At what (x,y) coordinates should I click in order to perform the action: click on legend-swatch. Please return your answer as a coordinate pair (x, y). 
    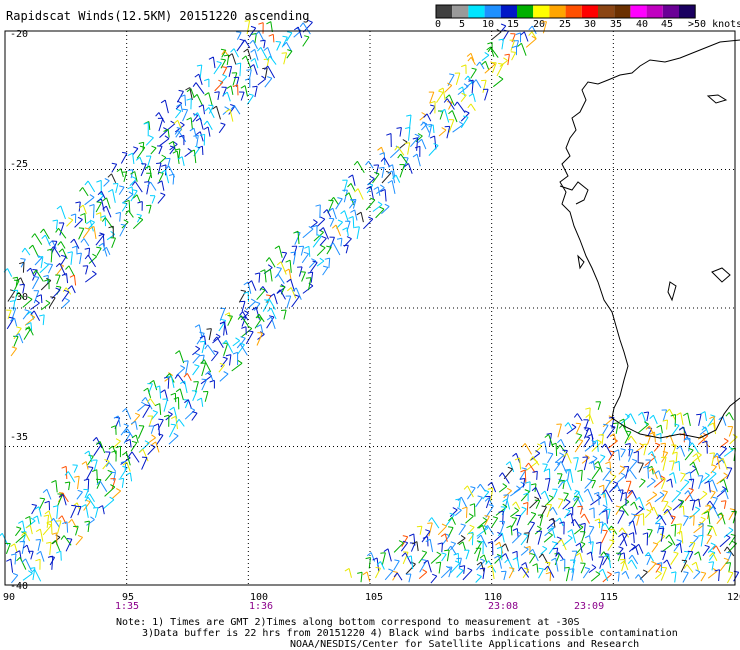
    Looking at the image, I should click on (622, 11).